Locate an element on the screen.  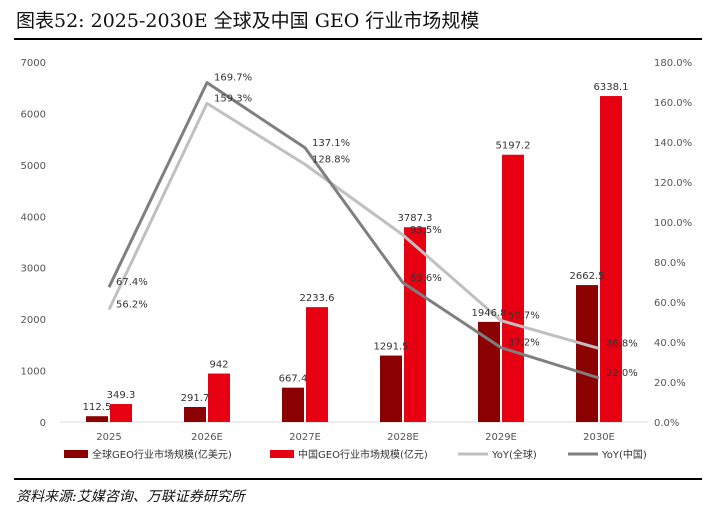
y-left-tick-label: 7000 is located at coordinates (33, 63).